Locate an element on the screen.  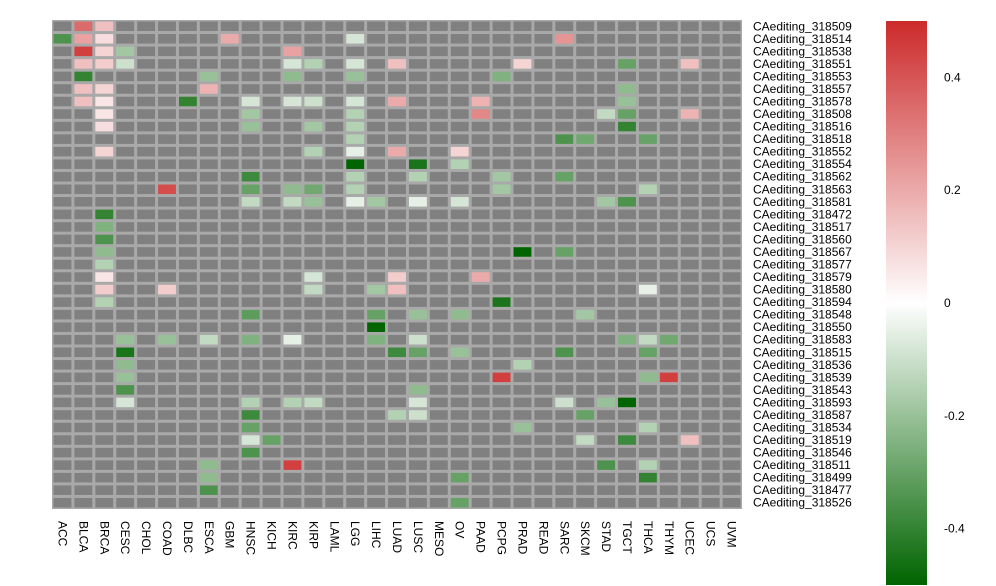
cell-caediting-318554-acc is located at coordinates (62, 164).